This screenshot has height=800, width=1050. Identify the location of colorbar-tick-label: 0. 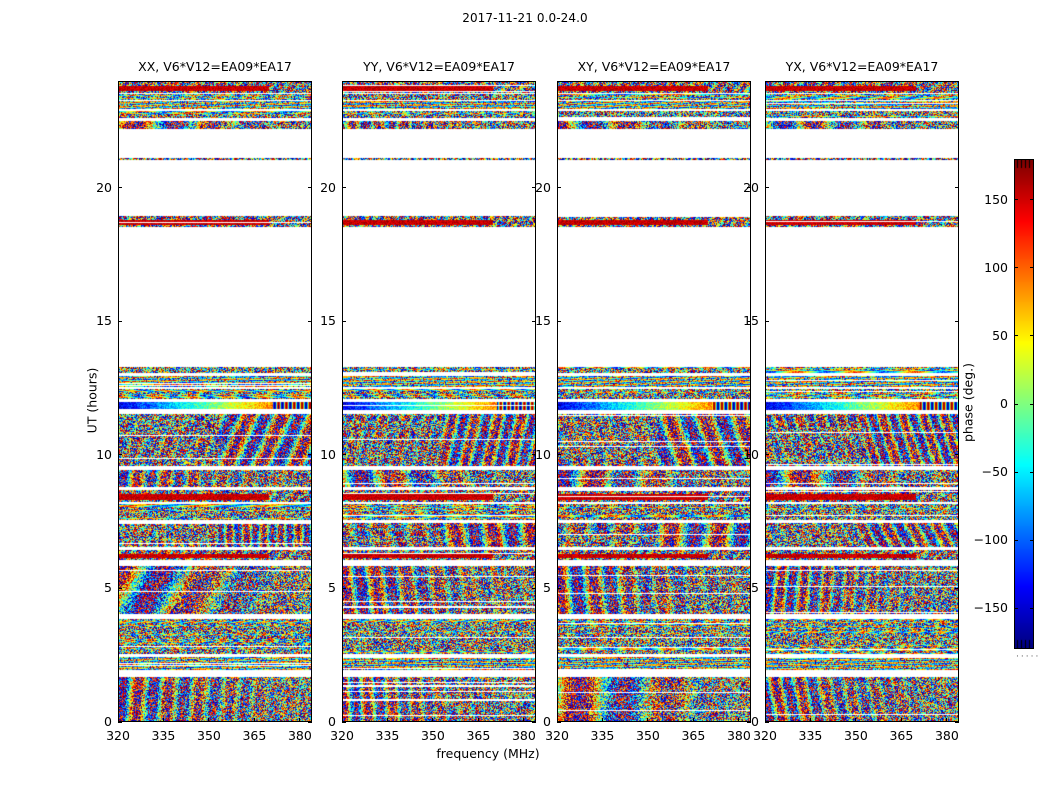
(1004, 403).